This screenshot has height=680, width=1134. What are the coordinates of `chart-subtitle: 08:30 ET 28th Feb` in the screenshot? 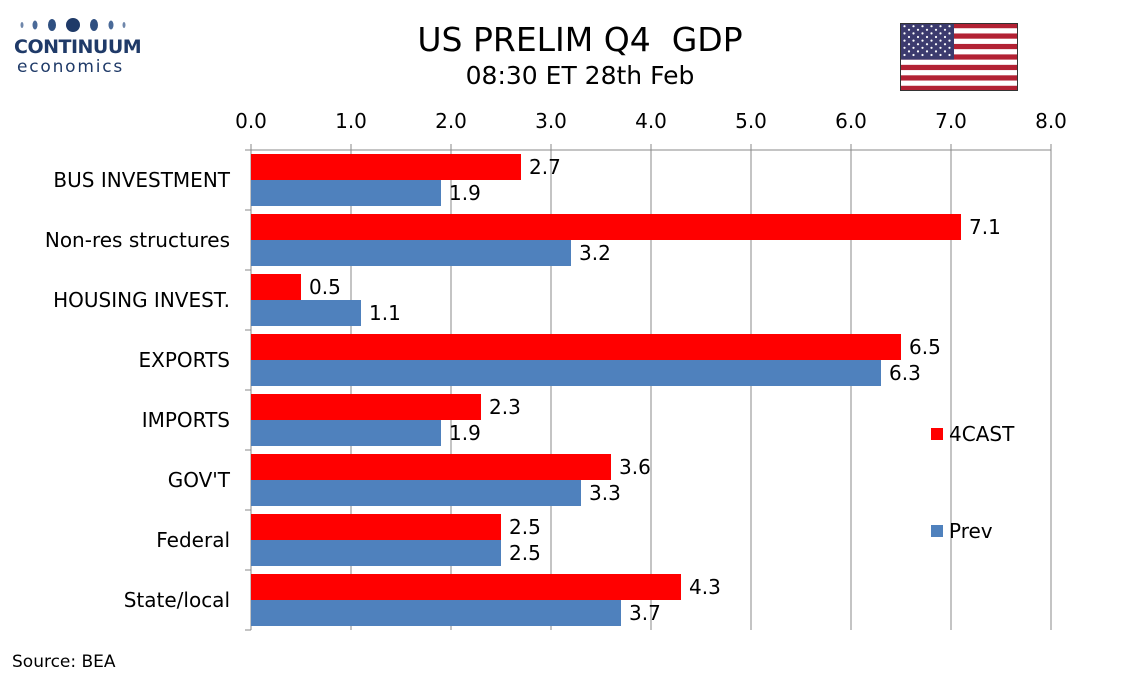 It's located at (580, 75).